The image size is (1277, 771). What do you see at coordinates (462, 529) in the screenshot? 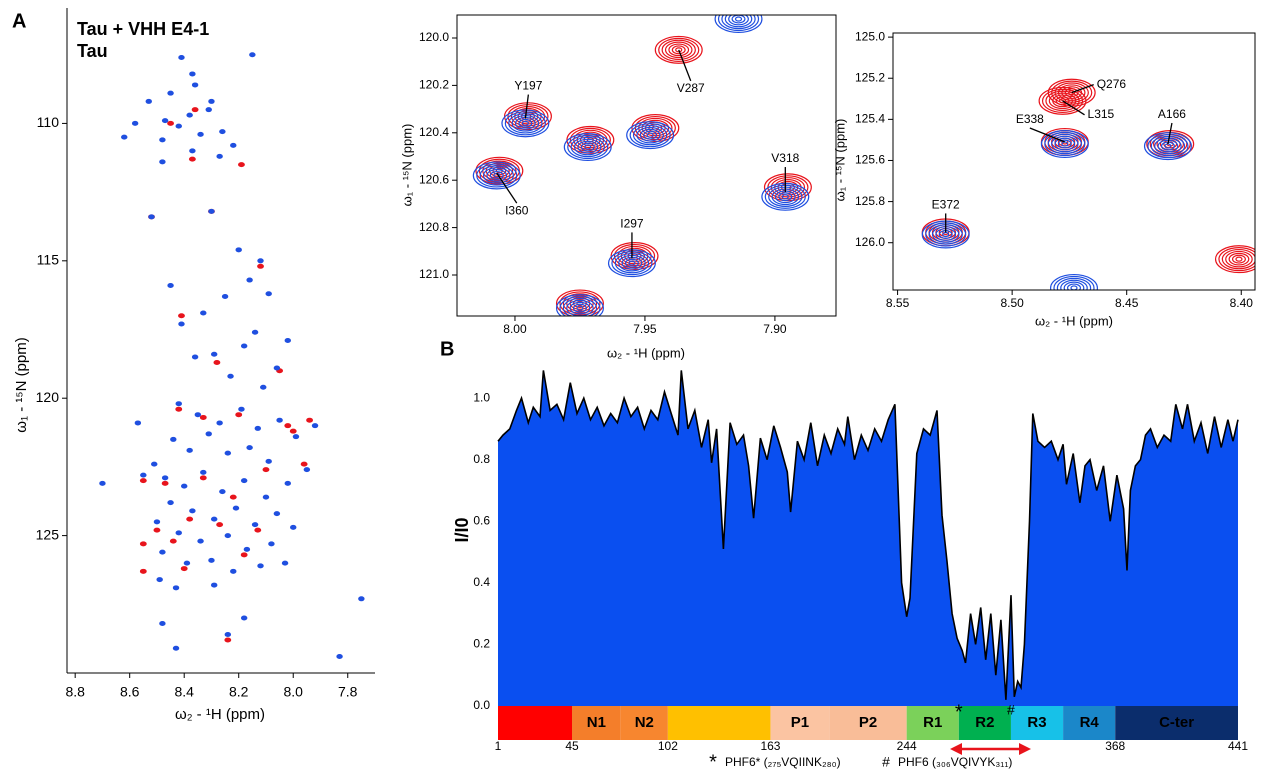
I see `y-axis-title: I/I0` at bounding box center [462, 529].